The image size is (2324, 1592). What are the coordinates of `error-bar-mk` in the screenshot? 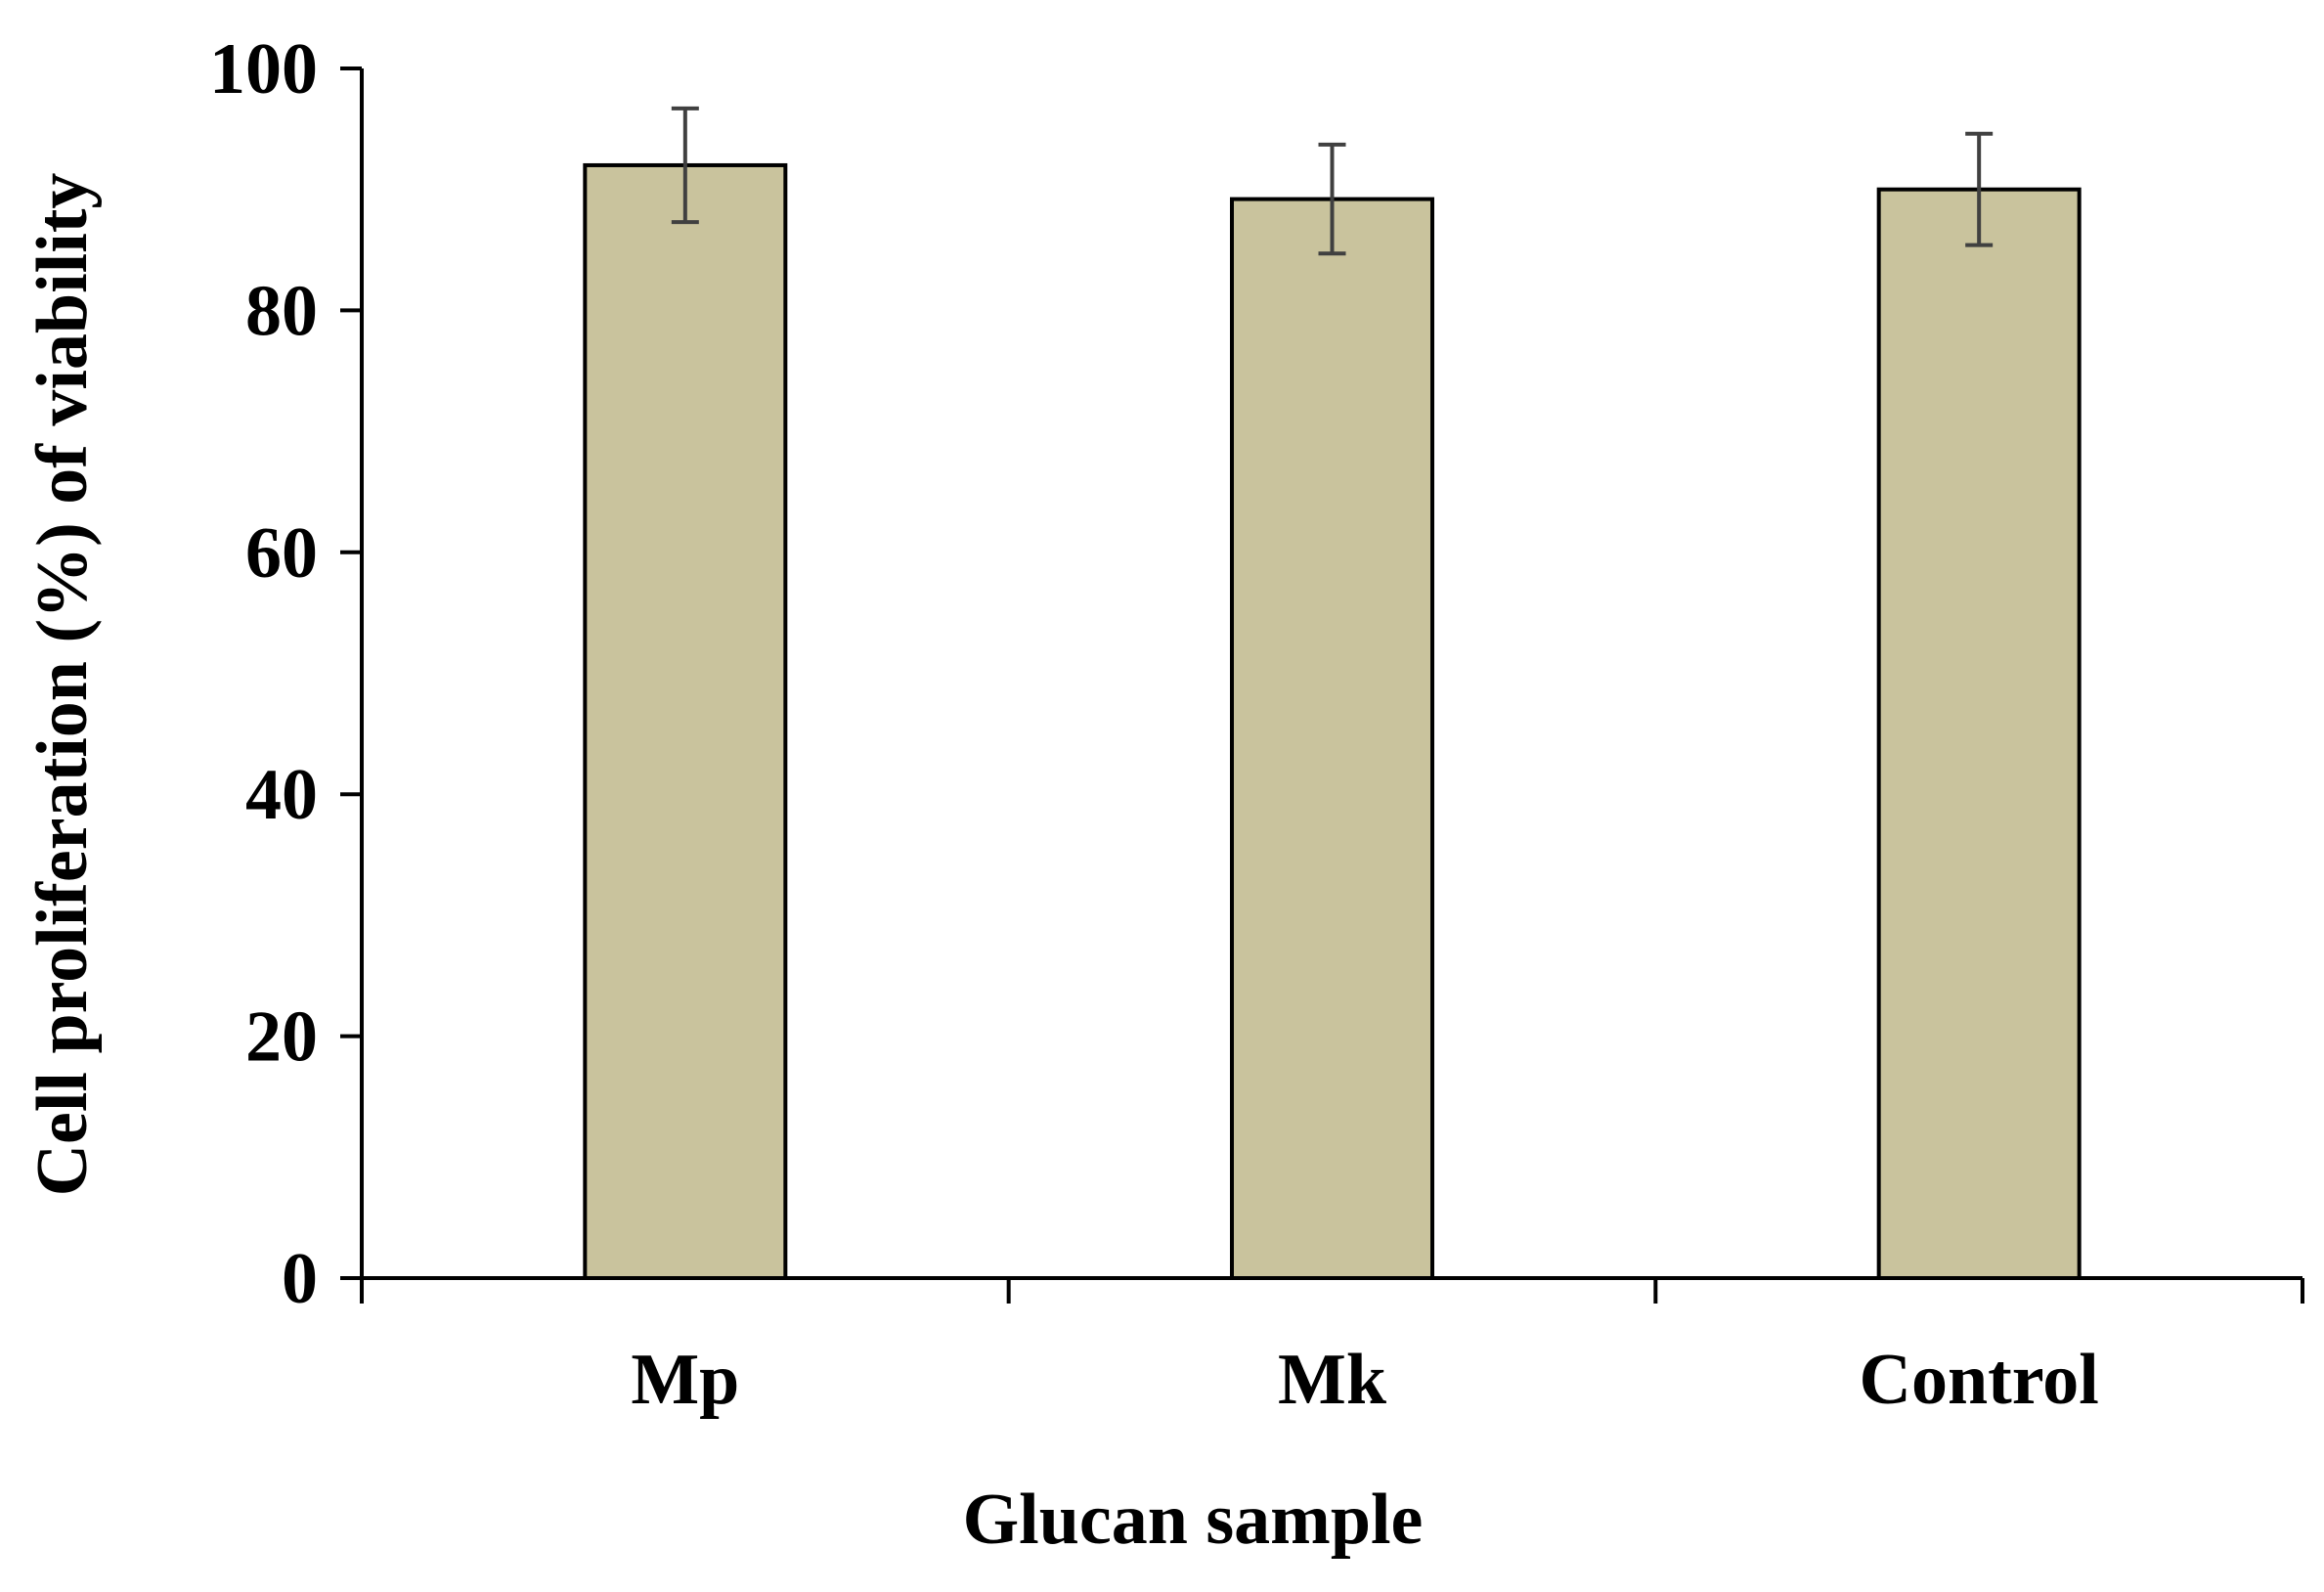 It's located at (1332, 199).